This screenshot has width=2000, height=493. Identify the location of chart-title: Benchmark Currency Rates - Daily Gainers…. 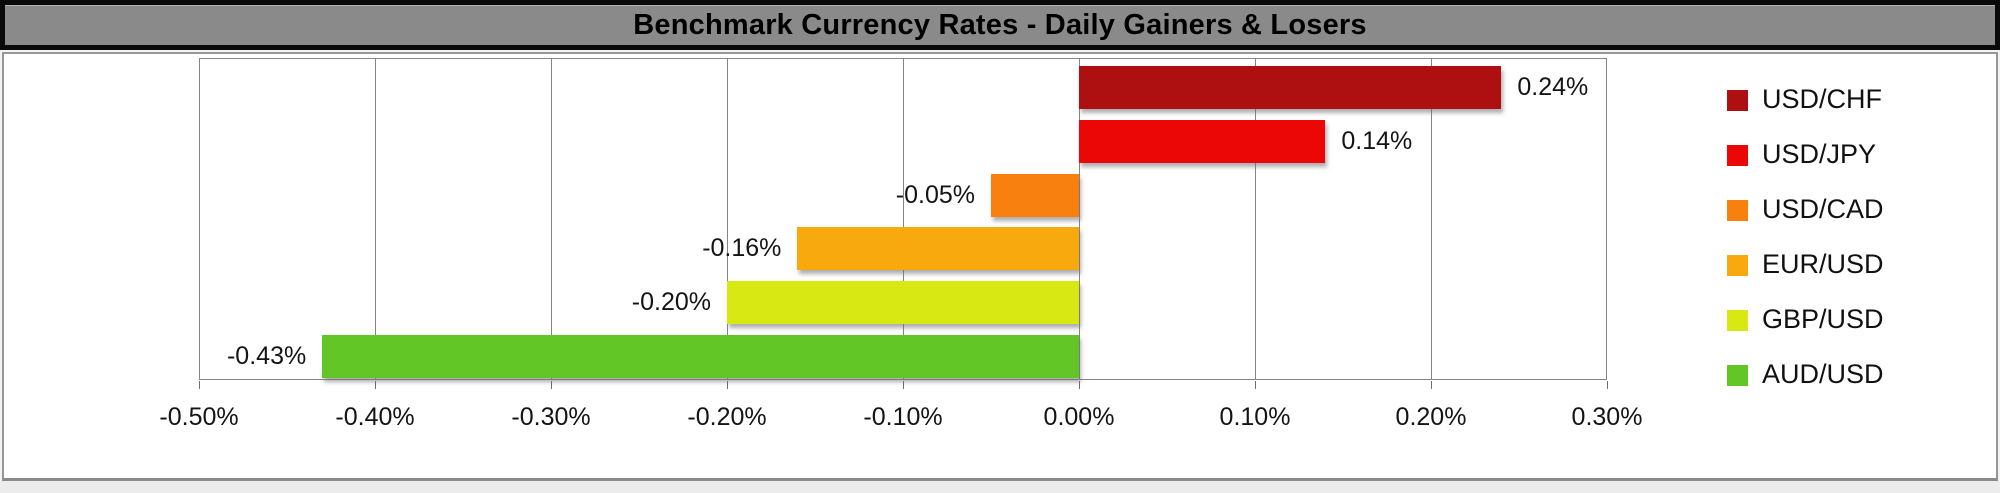
(1000, 24).